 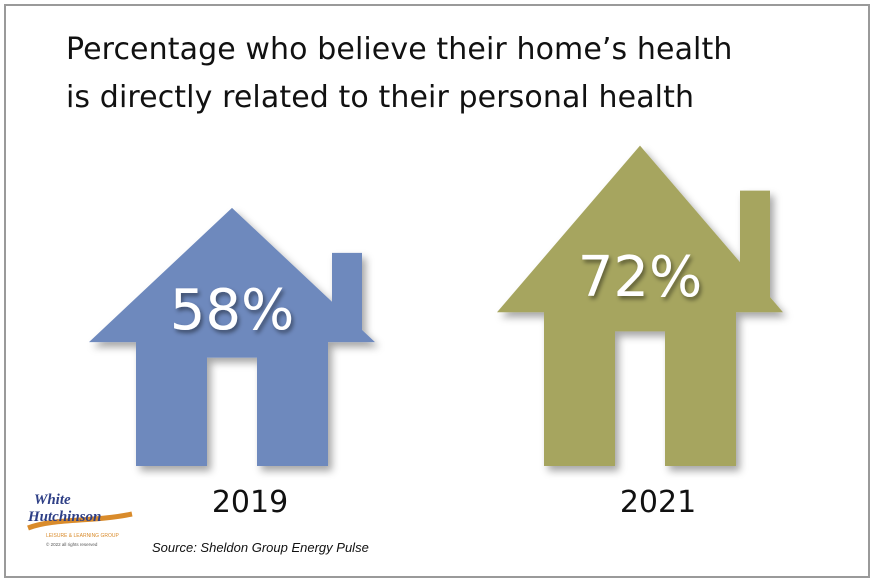 I want to click on category-label-2019: 2019, so click(x=250, y=502).